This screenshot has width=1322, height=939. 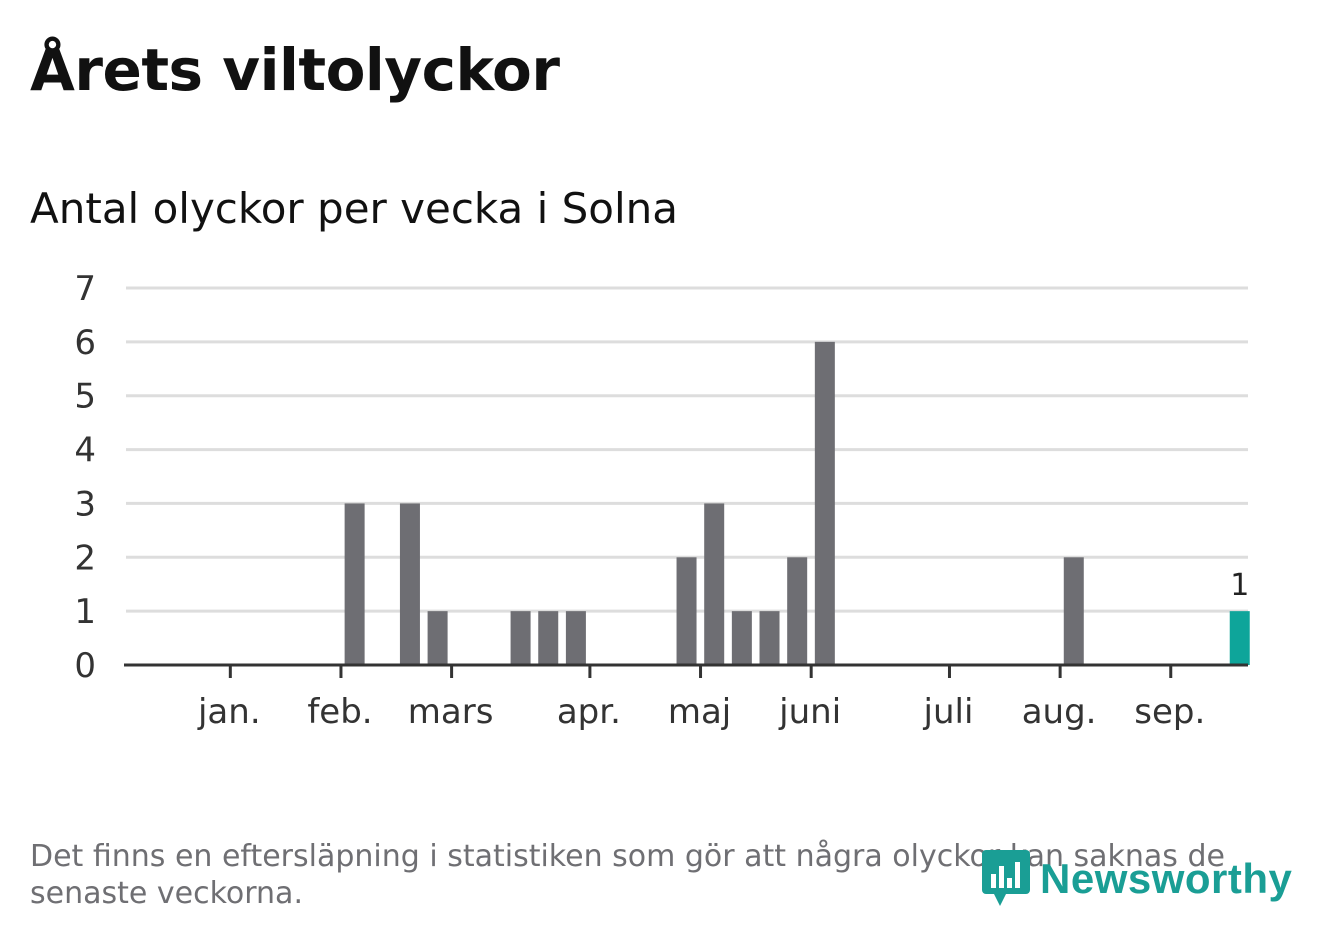 What do you see at coordinates (85, 289) in the screenshot?
I see `y-tick-label: 7` at bounding box center [85, 289].